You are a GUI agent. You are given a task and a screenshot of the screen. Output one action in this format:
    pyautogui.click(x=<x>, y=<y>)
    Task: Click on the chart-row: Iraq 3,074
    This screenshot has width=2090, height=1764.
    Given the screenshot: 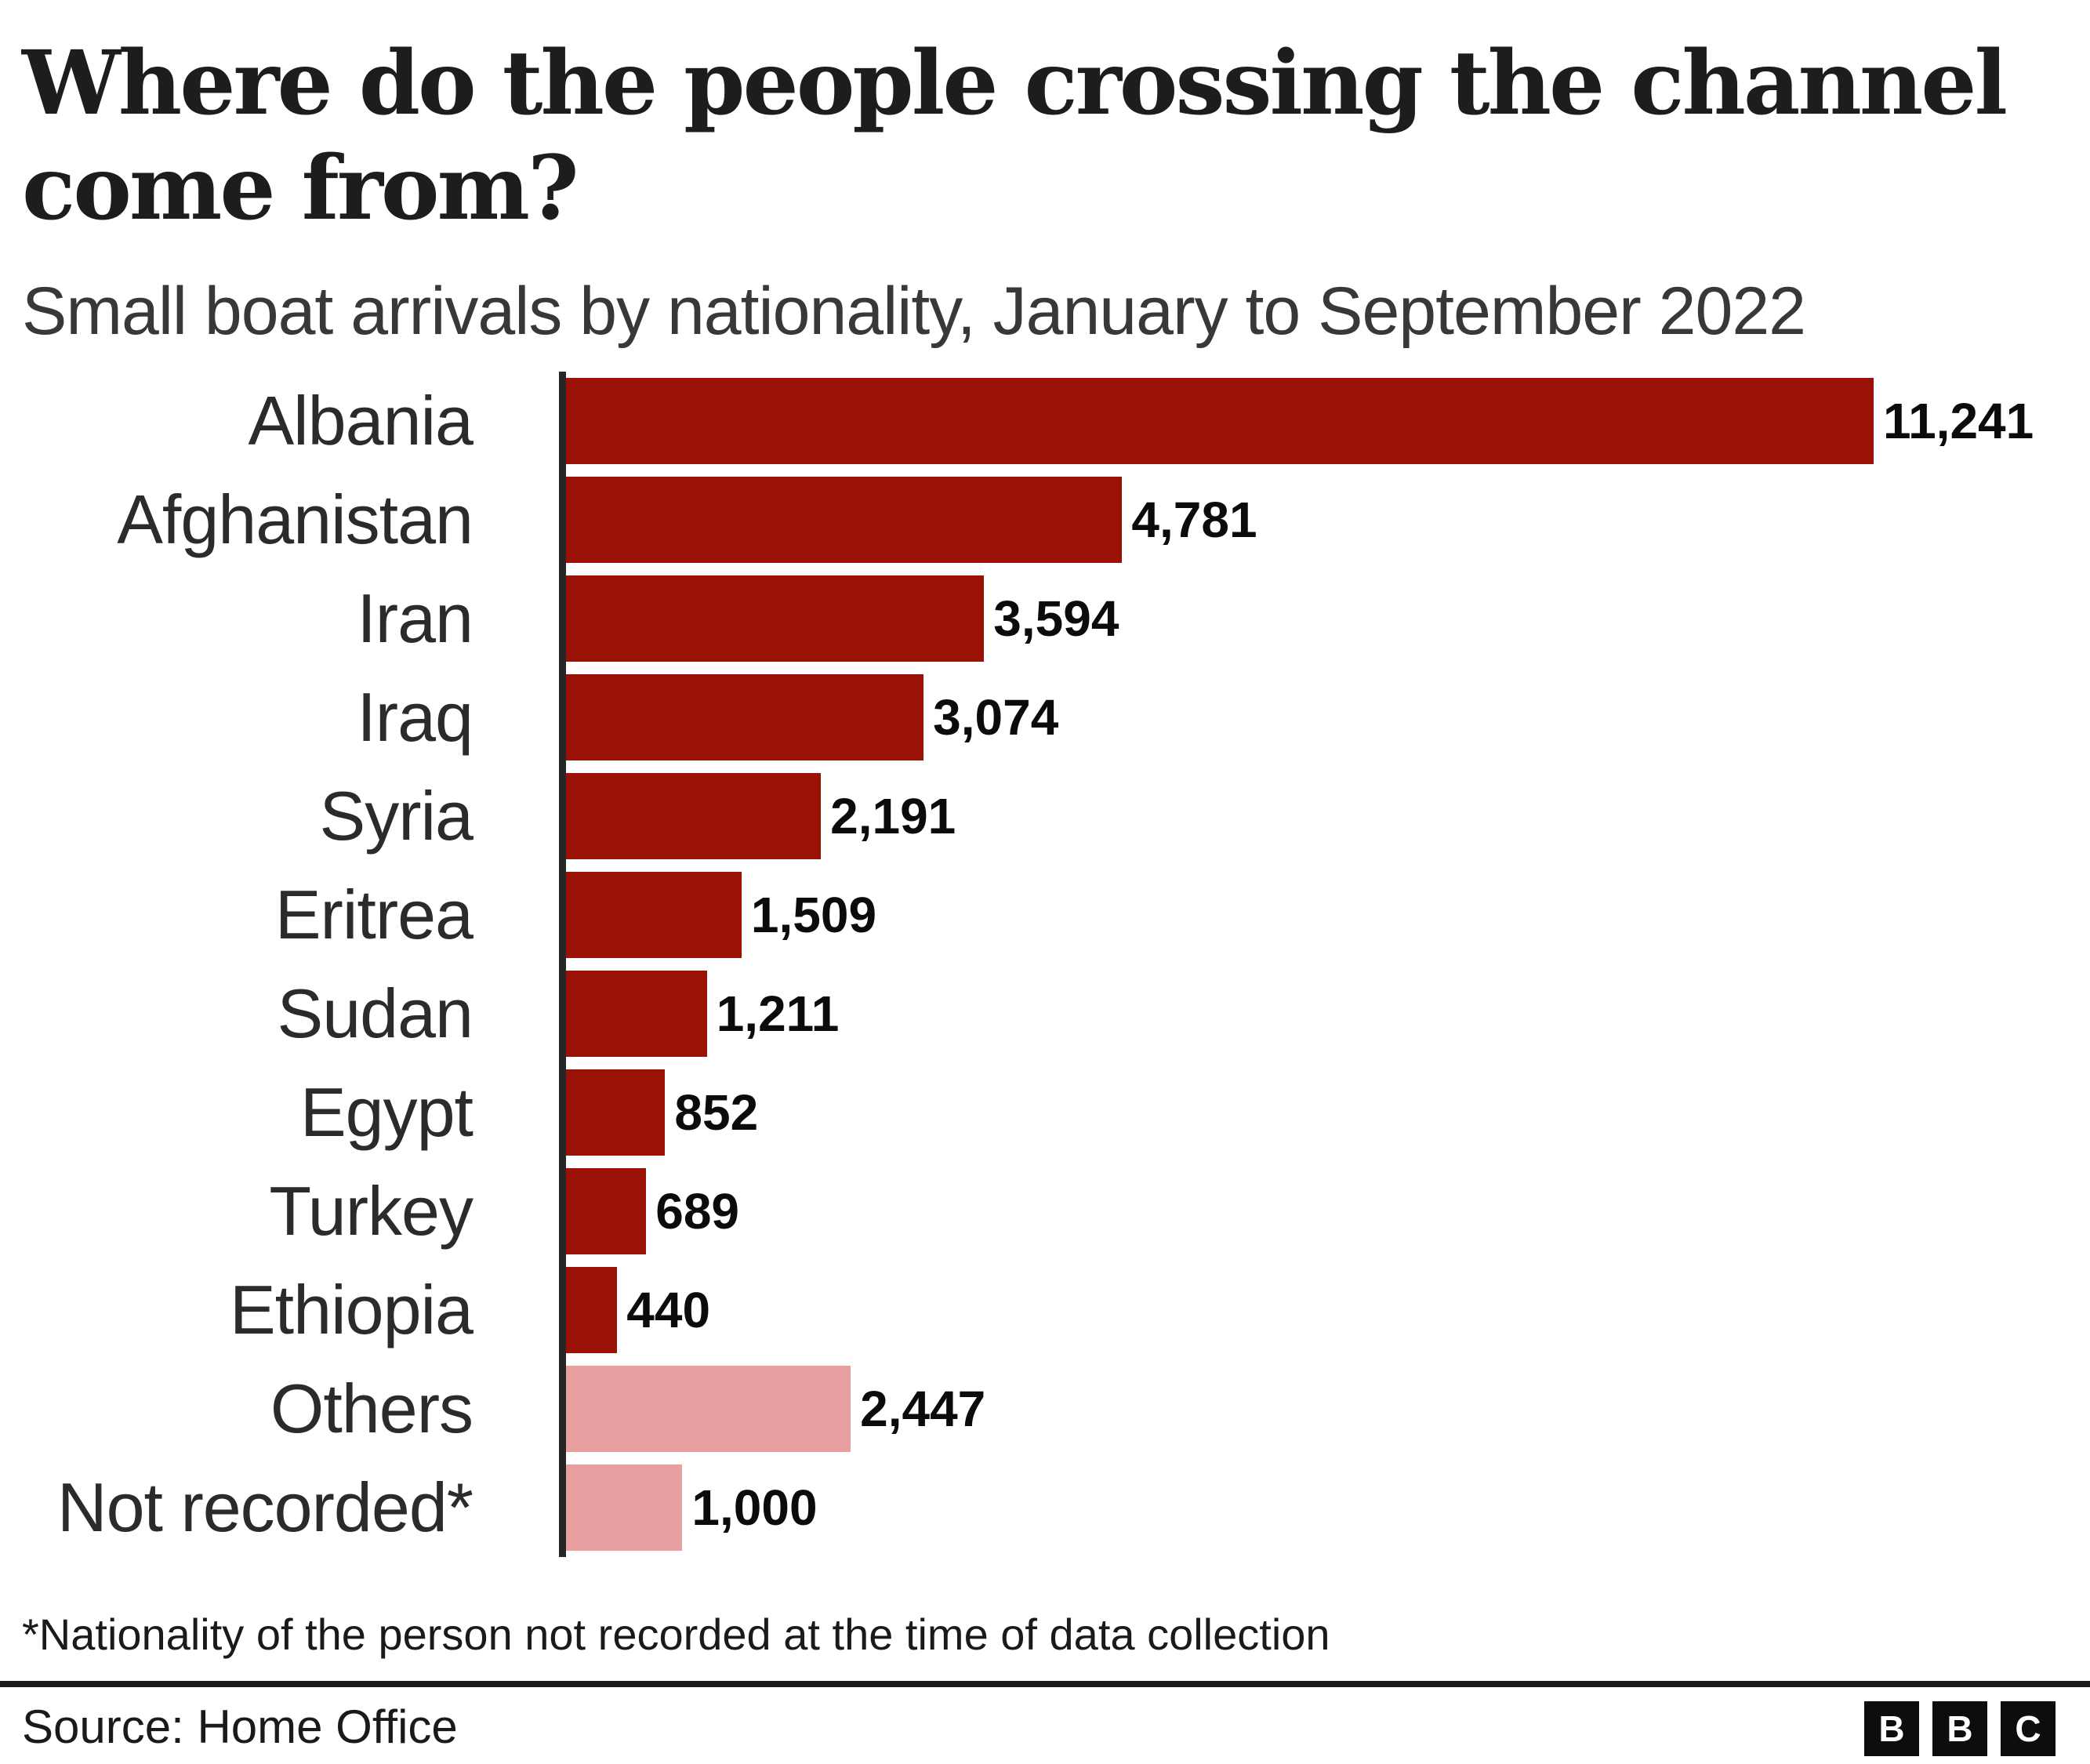 What is the action you would take?
    pyautogui.click(x=1048, y=717)
    